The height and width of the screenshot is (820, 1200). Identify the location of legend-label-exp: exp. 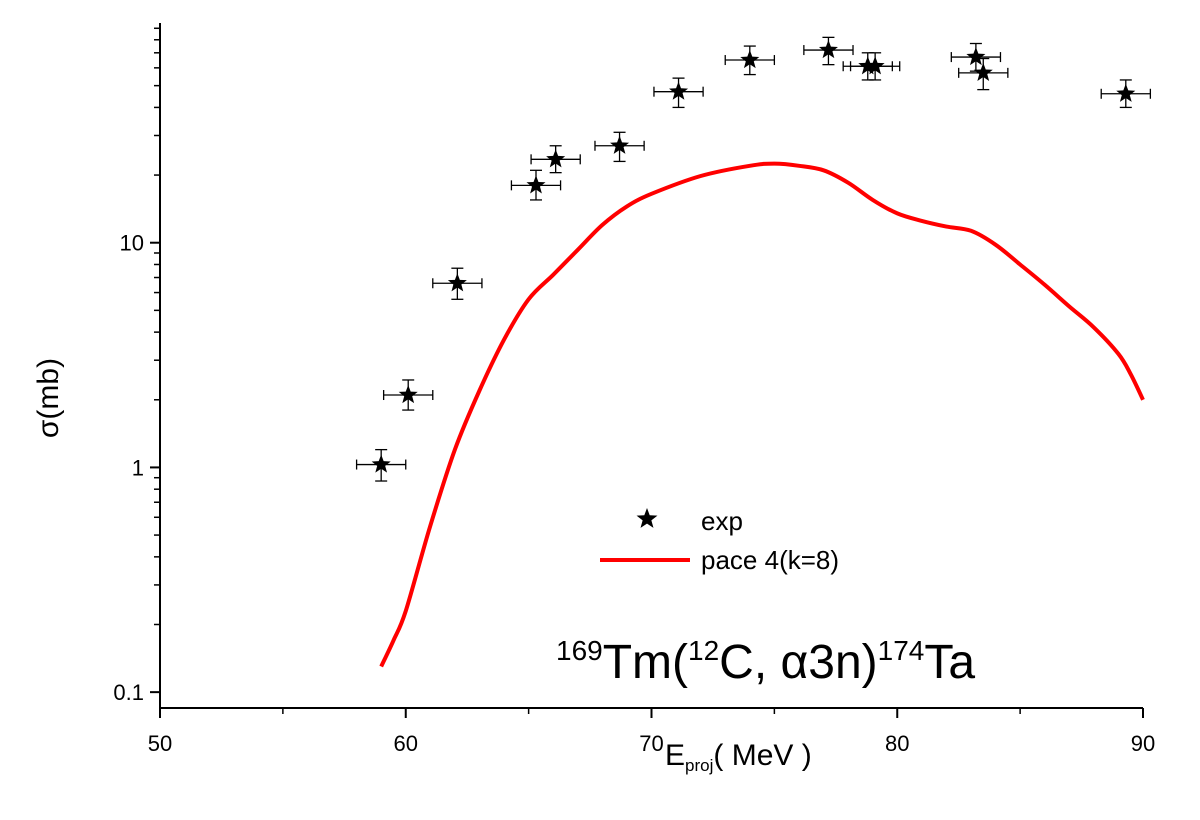
(722, 521).